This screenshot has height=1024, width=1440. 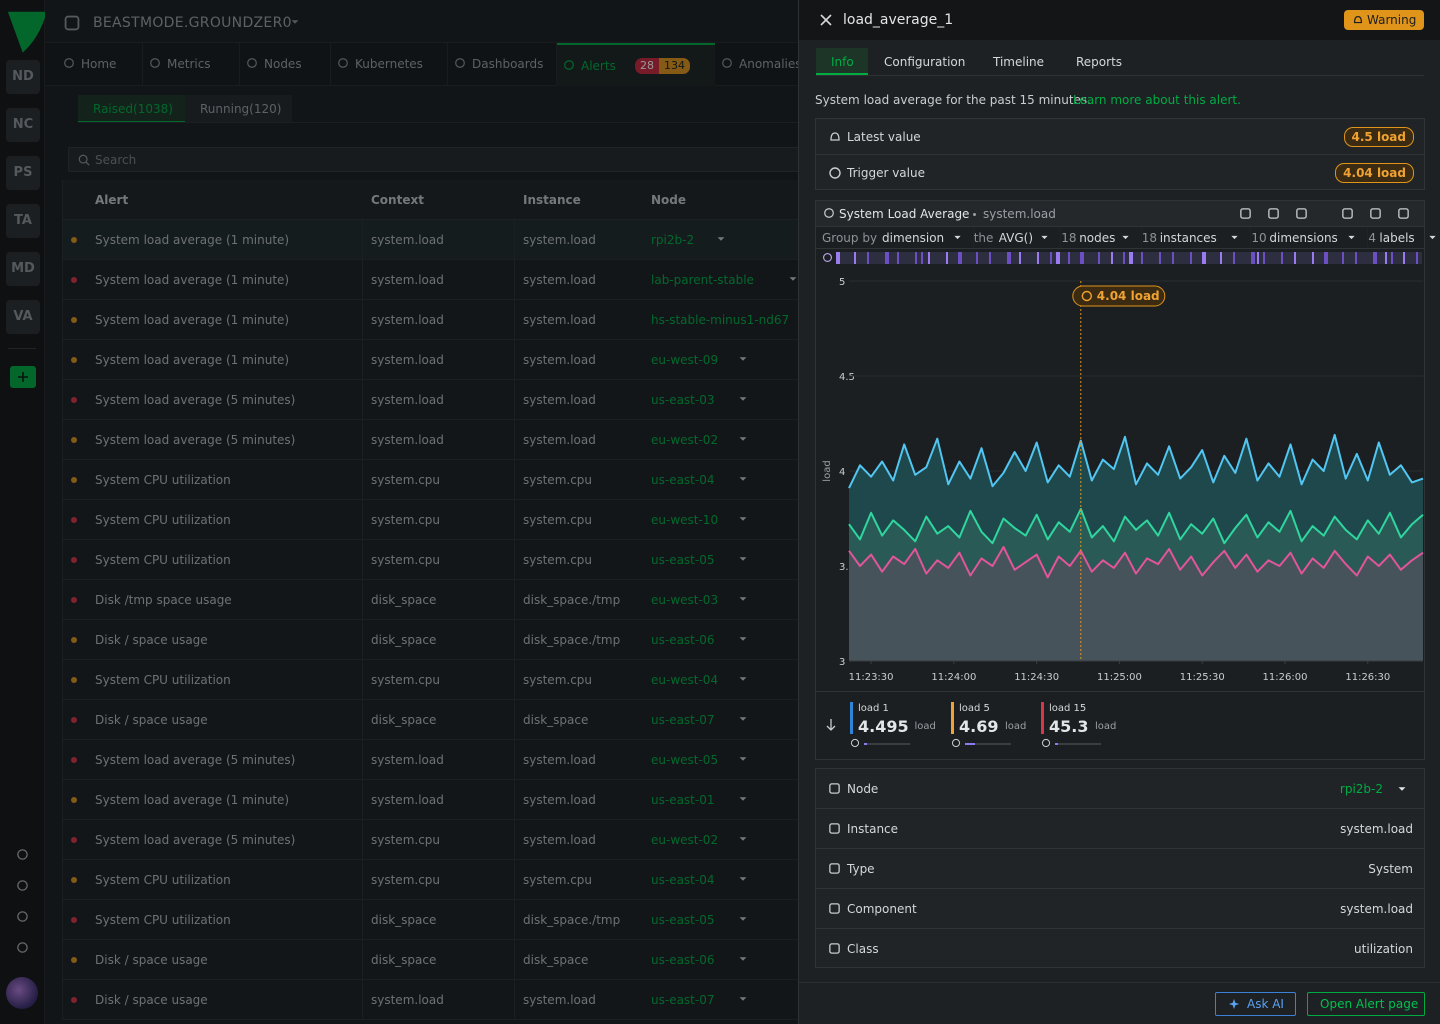 What do you see at coordinates (1367, 677) in the screenshot?
I see `x-tick-label: 11:26:30` at bounding box center [1367, 677].